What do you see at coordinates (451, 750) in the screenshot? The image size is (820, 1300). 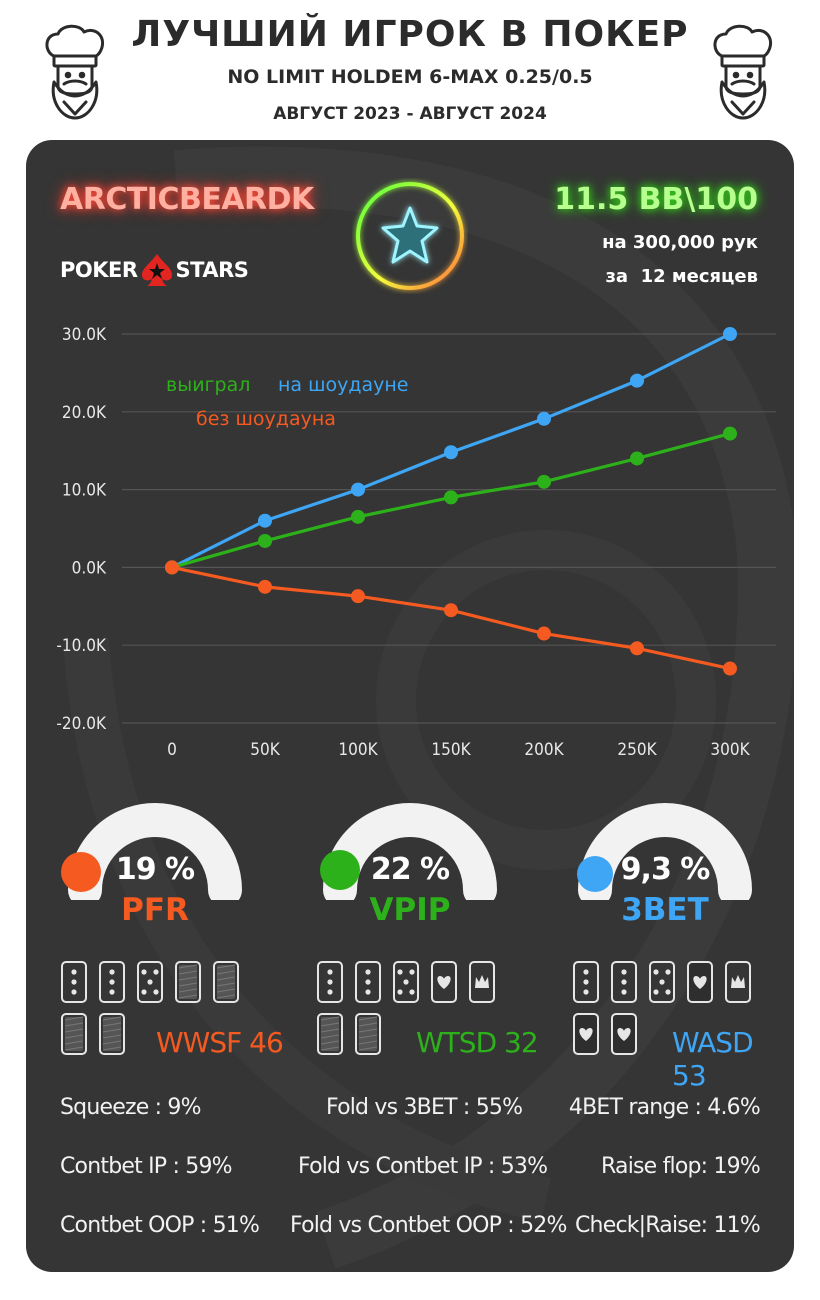 I see `x-tick-label: 150K` at bounding box center [451, 750].